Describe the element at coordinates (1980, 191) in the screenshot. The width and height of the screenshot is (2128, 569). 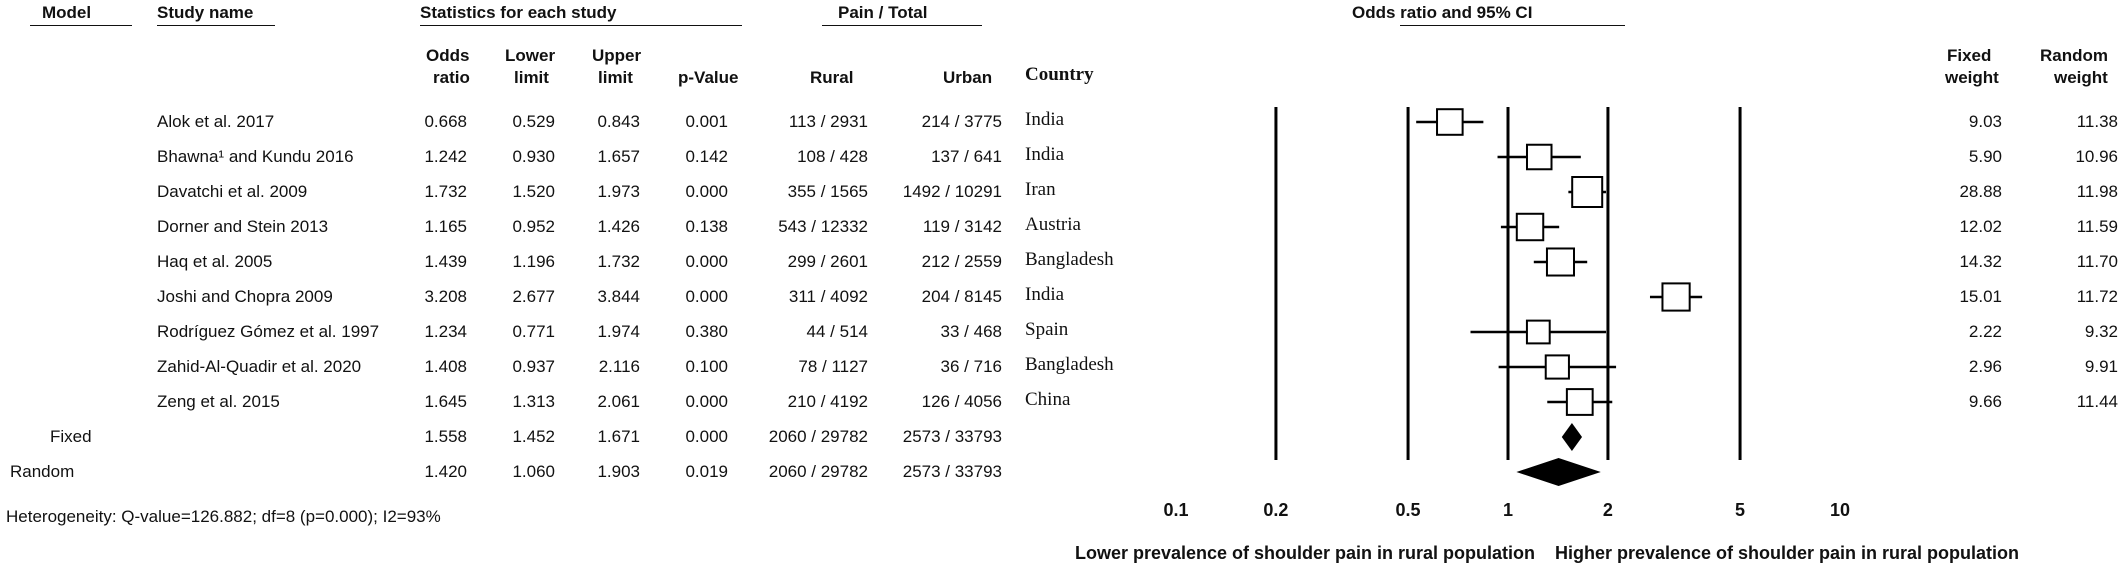
I see `study-fixed-weight: 28.88` at that location.